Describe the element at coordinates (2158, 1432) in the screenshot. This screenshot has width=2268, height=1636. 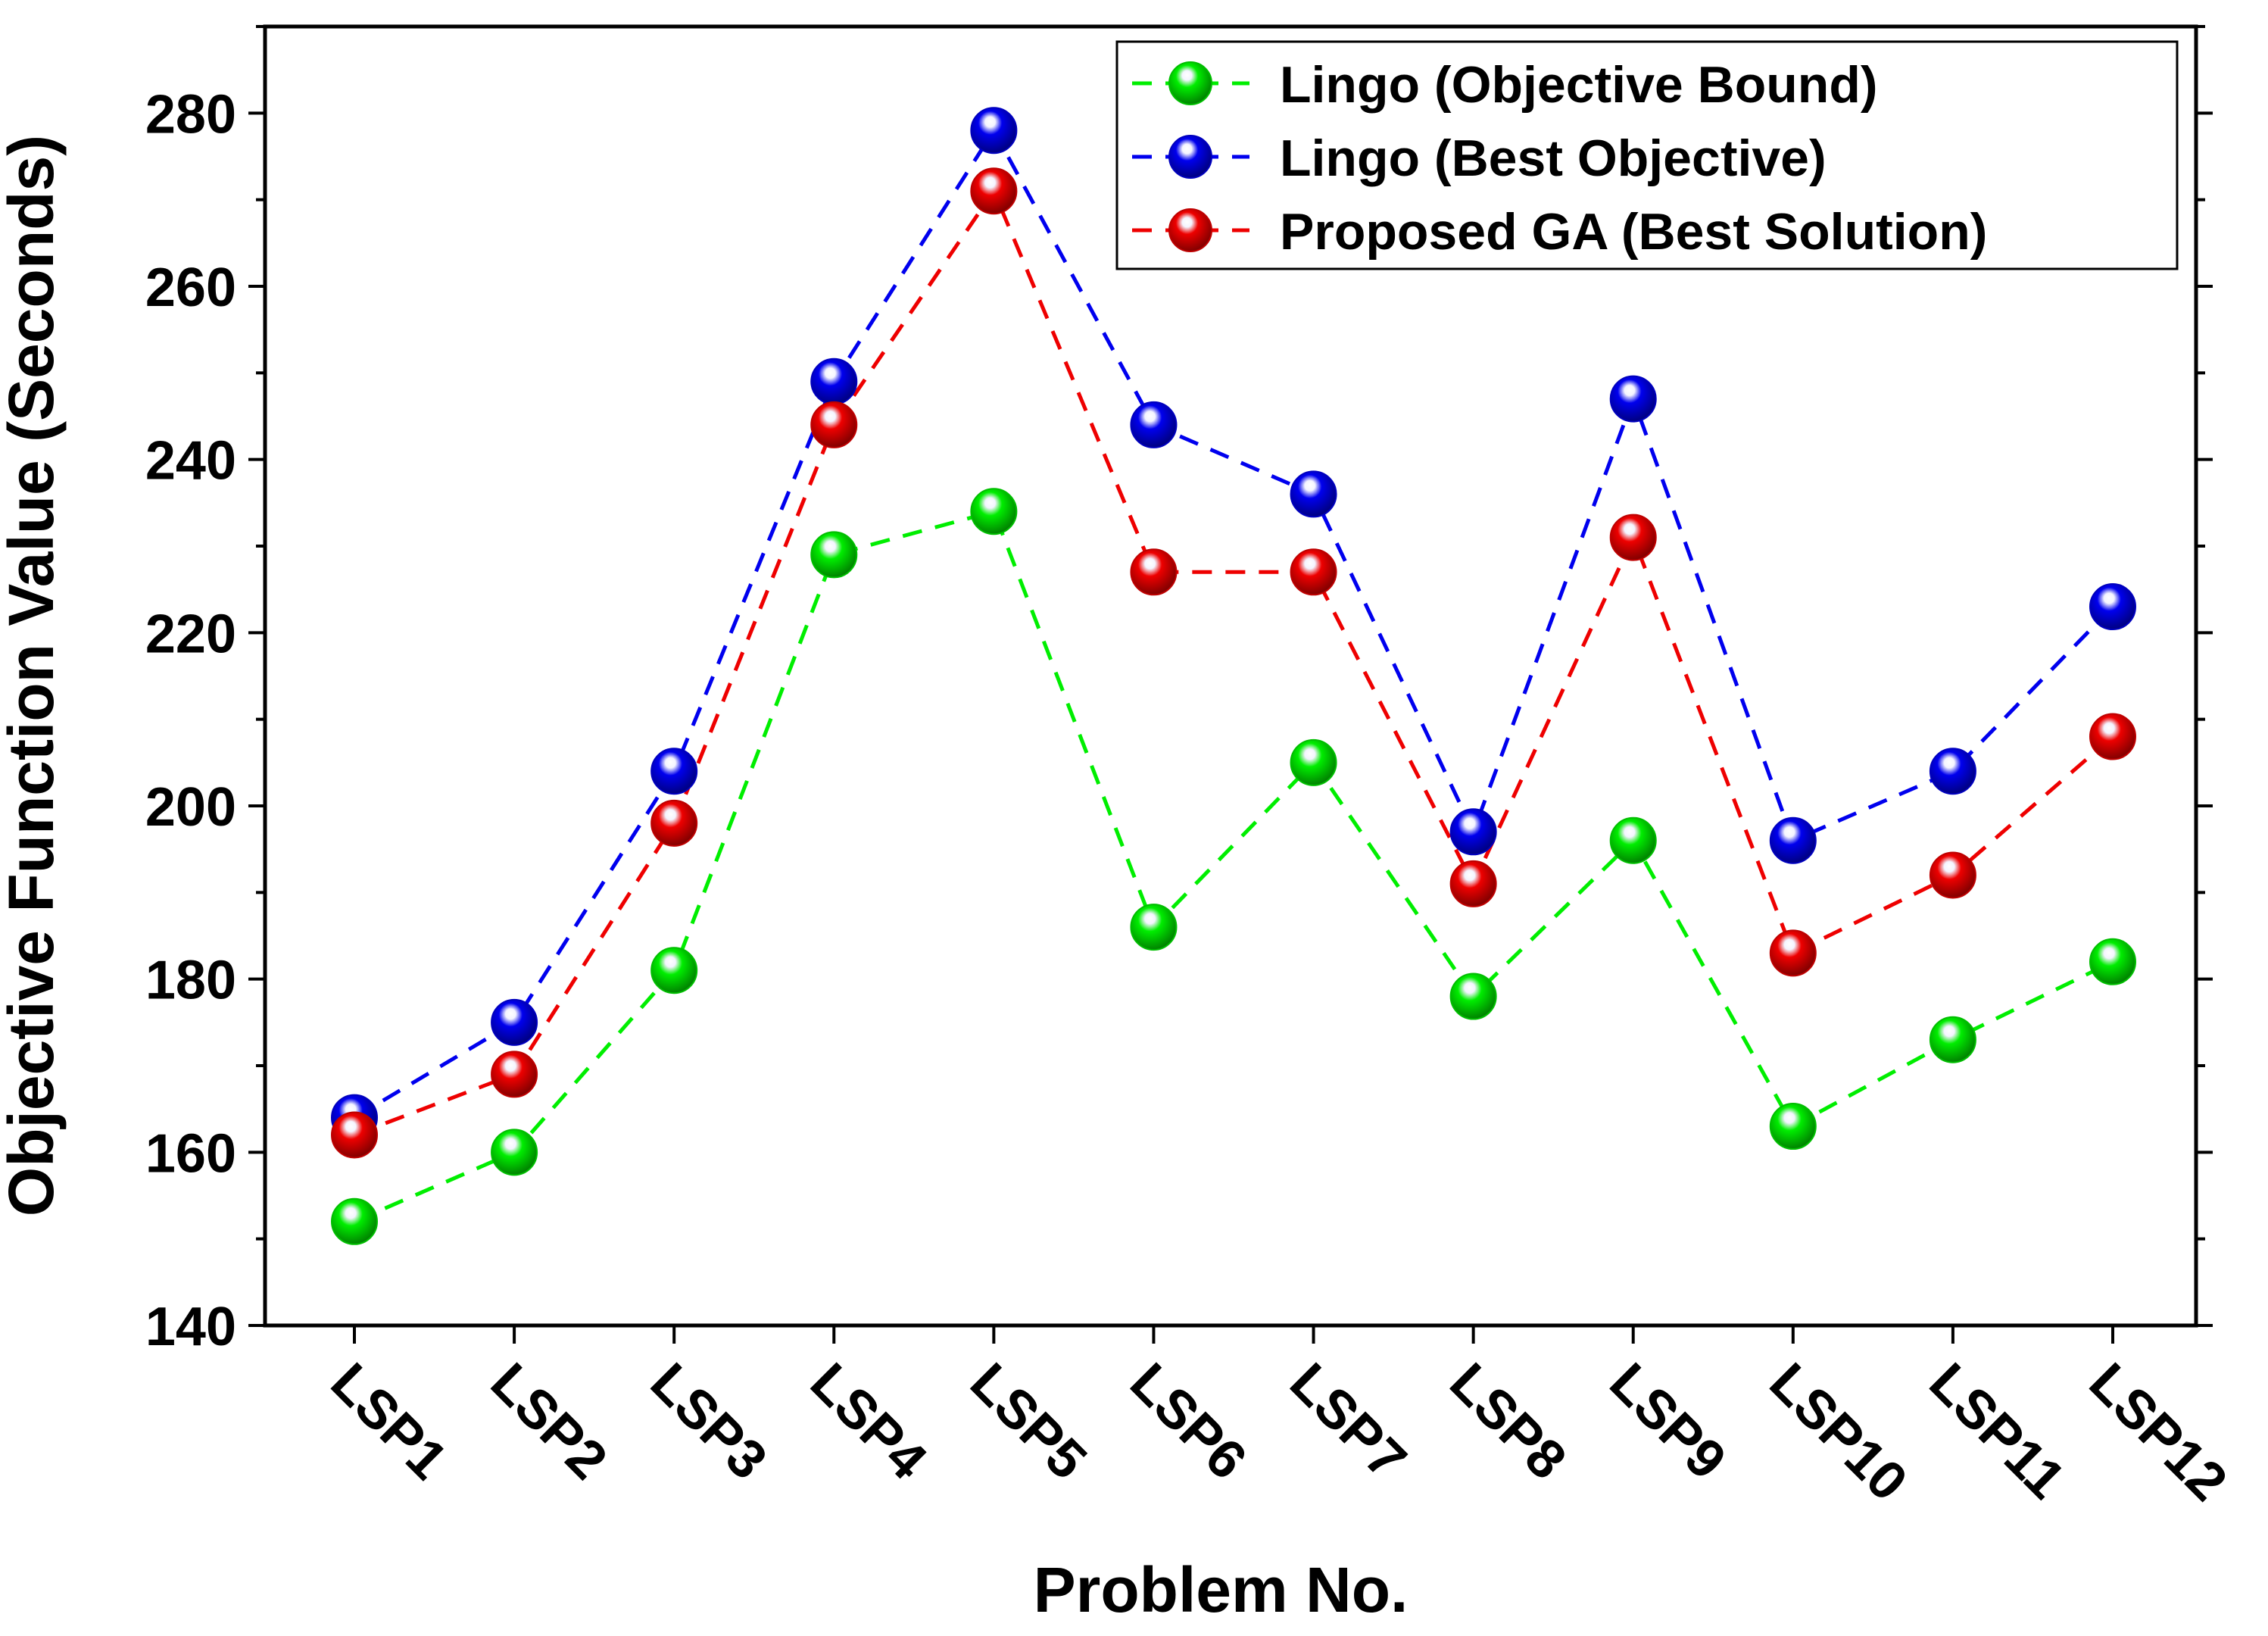
I see `x-tick-label: LSP12` at that location.